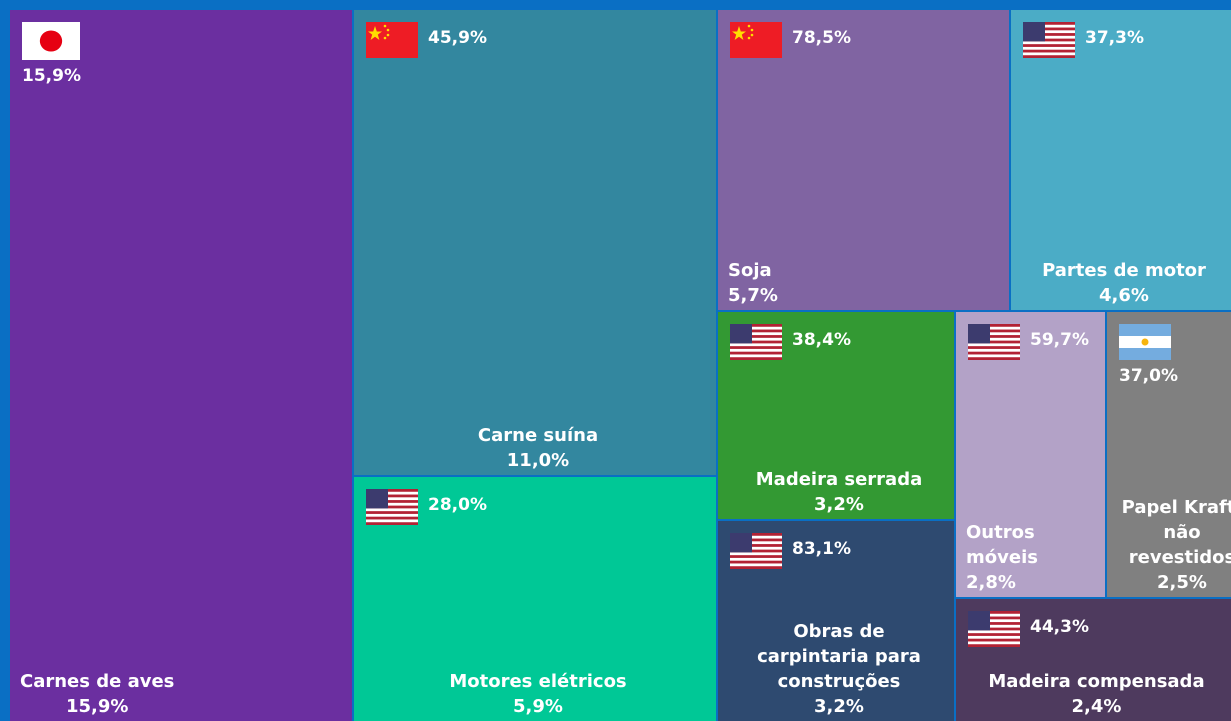 This screenshot has width=1231, height=721. I want to click on label-block: Carnes de aves 15,9%, so click(97, 694).